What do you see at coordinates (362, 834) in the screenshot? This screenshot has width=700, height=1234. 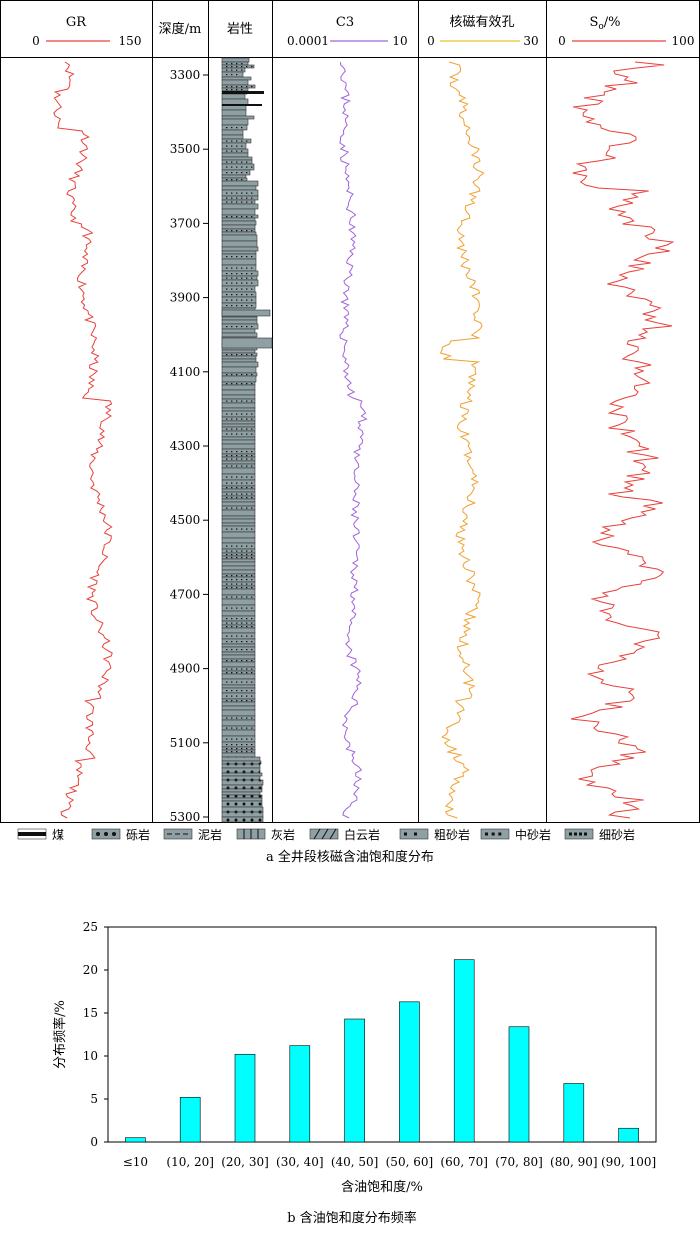 I see `legend-label: 白云岩` at bounding box center [362, 834].